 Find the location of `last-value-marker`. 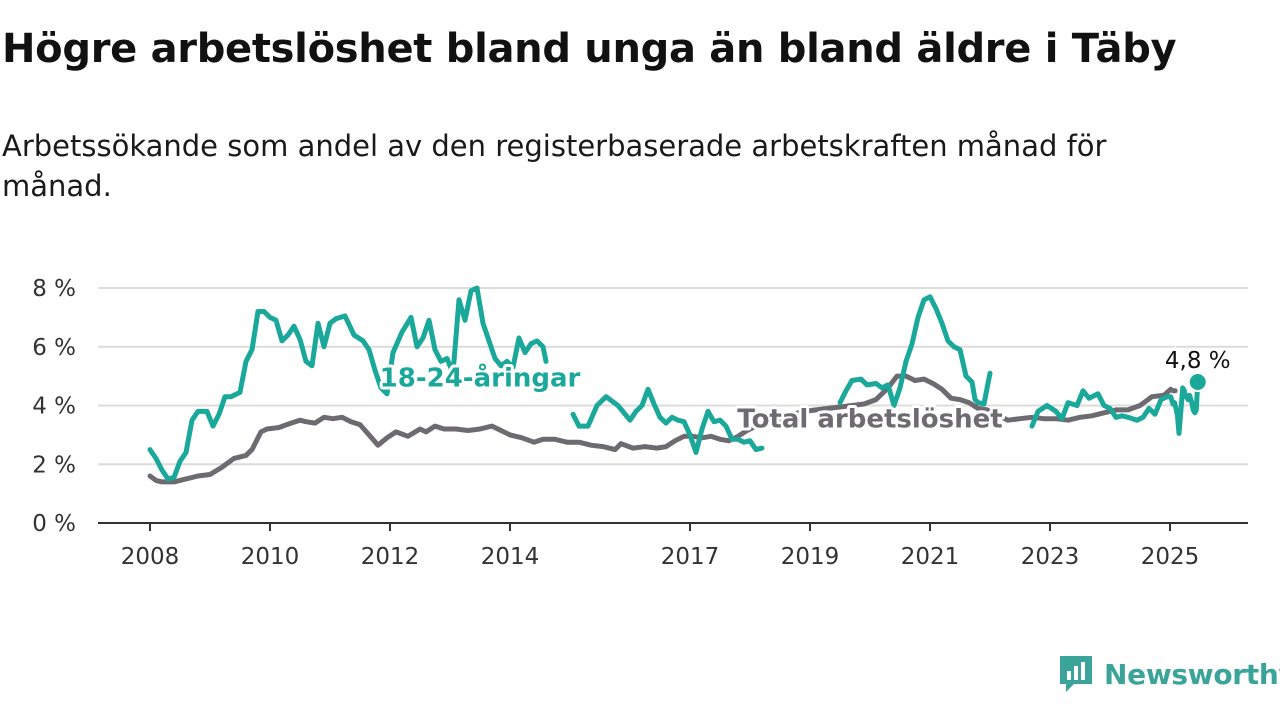

last-value-marker is located at coordinates (1197, 382).